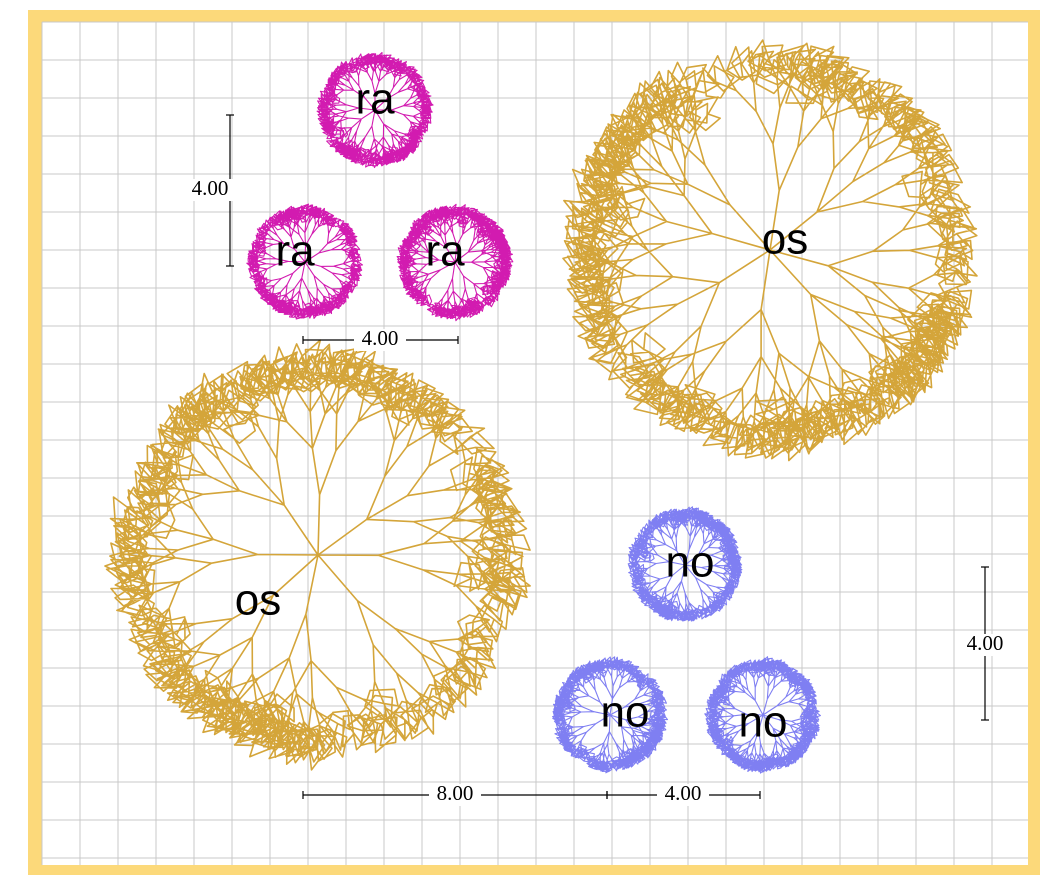 This screenshot has height=879, width=1048. I want to click on dimension-label: 8.00, so click(455, 793).